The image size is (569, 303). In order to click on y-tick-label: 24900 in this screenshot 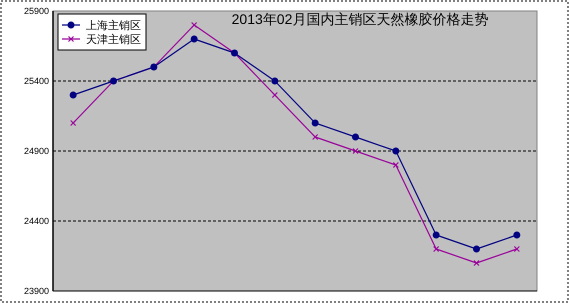, I will do `click(36, 151)`.